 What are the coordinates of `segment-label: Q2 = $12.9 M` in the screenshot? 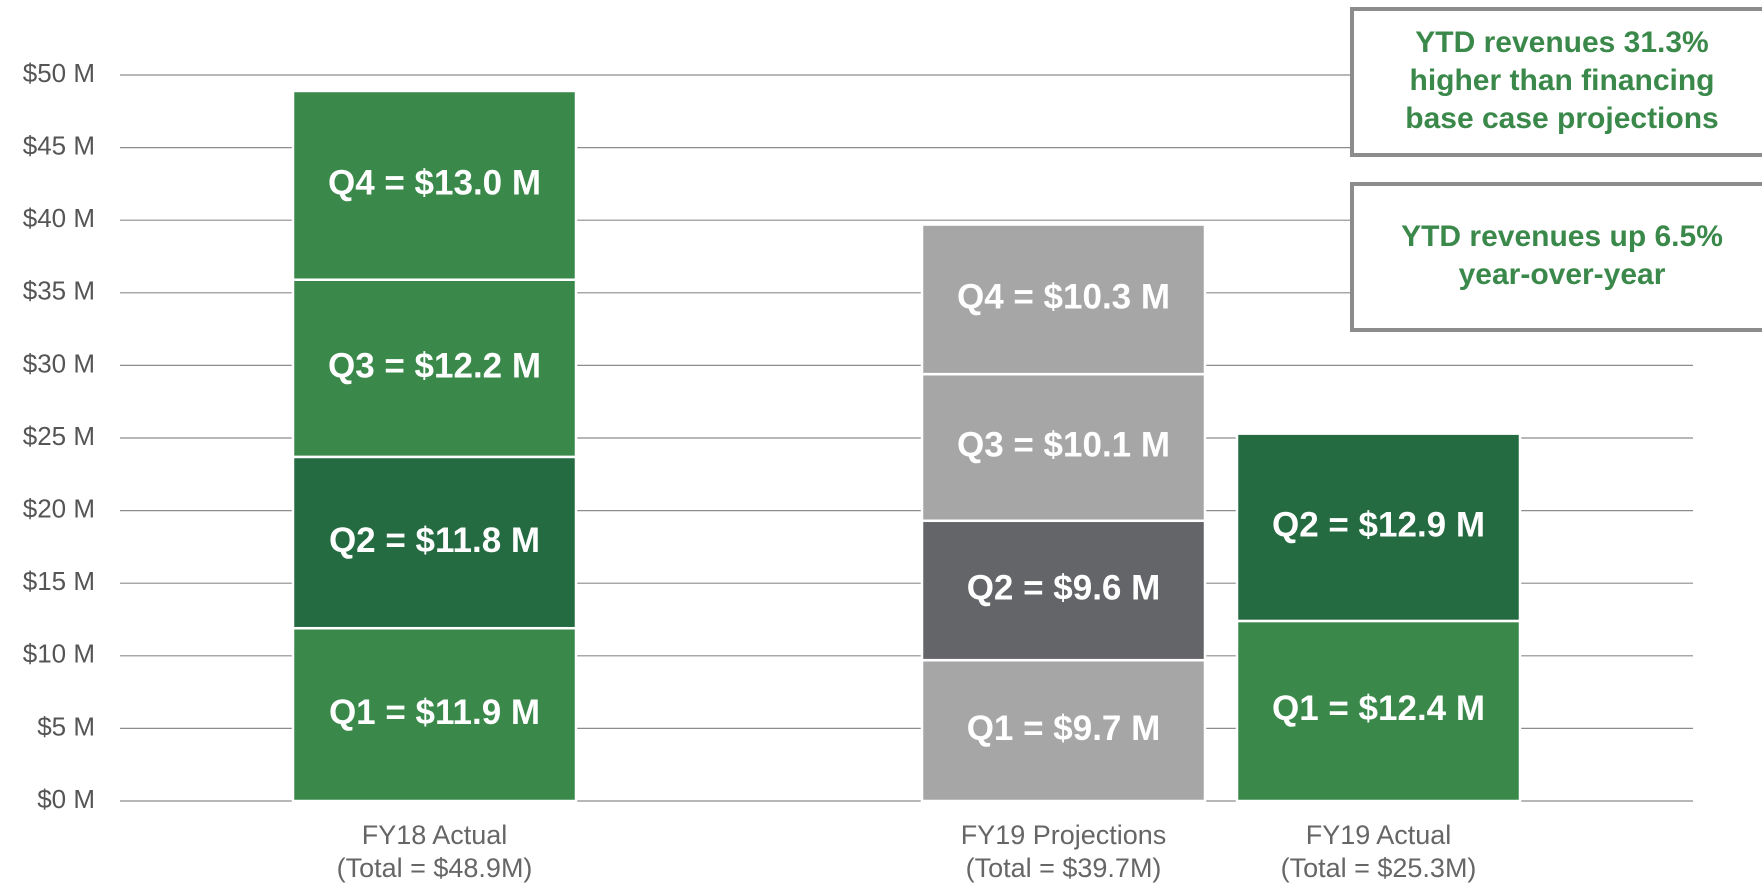 It's located at (1378, 525).